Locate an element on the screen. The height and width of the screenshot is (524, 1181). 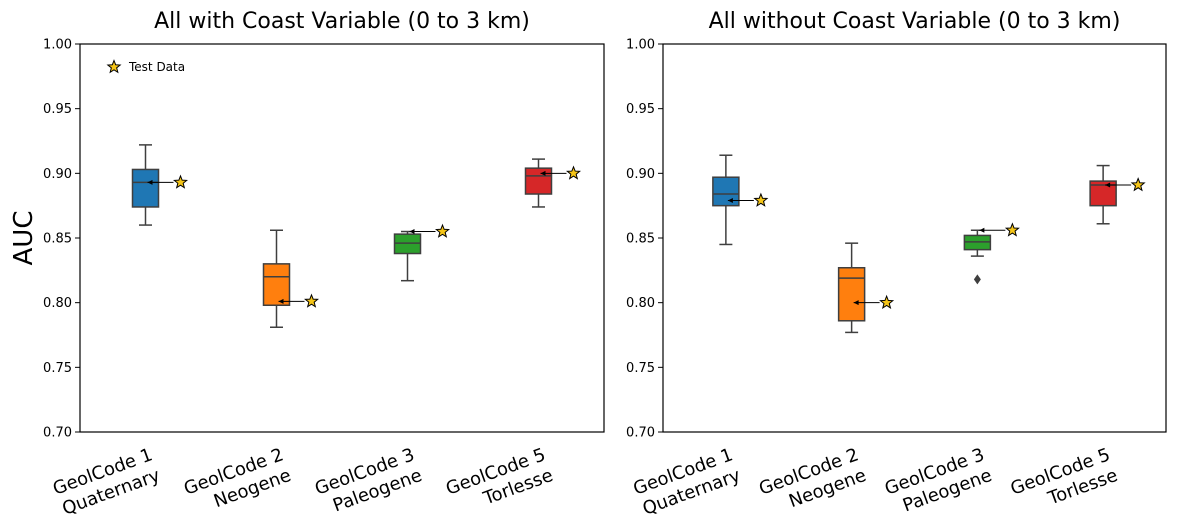
y-axis-label: AUC is located at coordinates (24, 238).